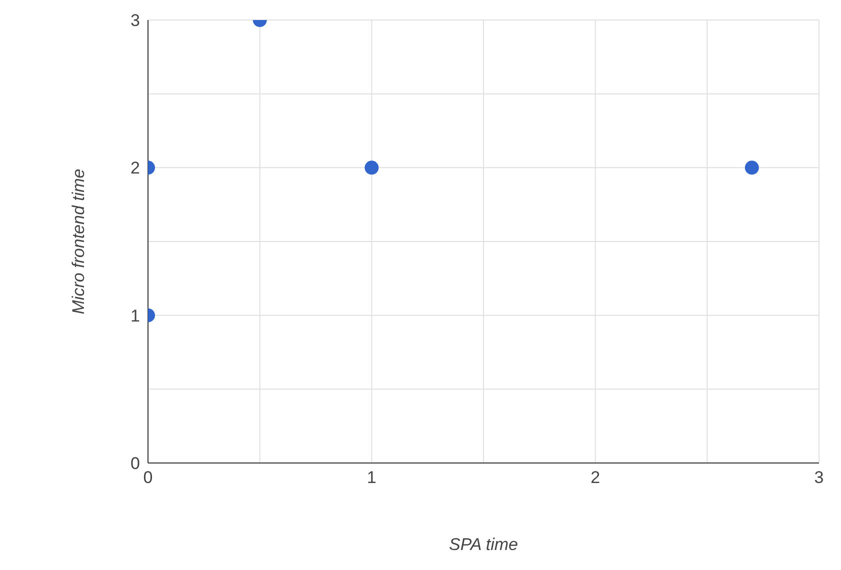 The image size is (841, 570). What do you see at coordinates (483, 544) in the screenshot?
I see `x-axis-title: SPA time` at bounding box center [483, 544].